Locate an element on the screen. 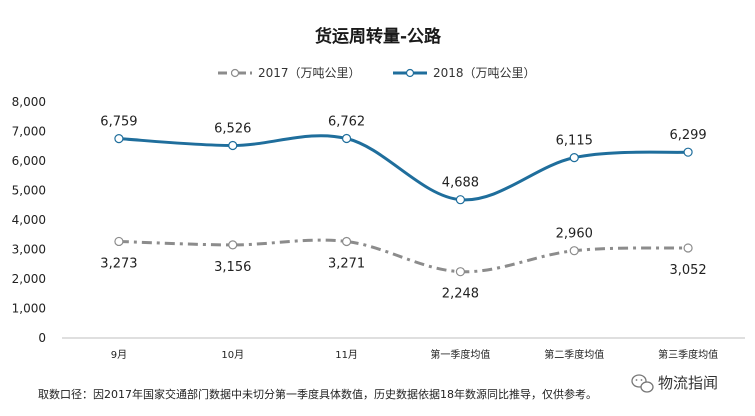 The height and width of the screenshot is (416, 755). data-label: 6,526 is located at coordinates (232, 128).